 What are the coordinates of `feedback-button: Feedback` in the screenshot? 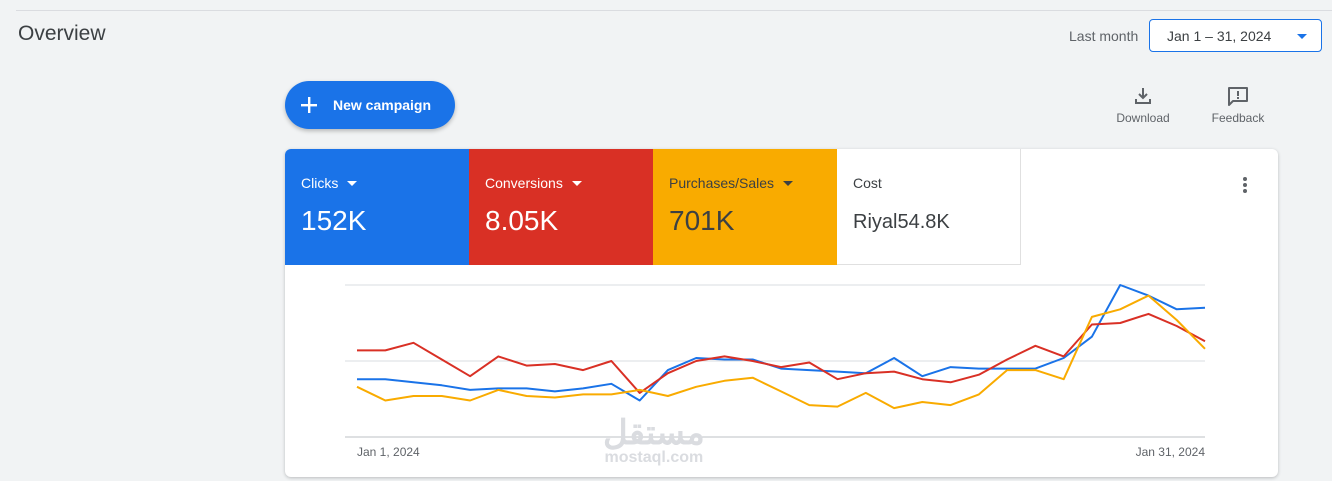 It's located at (1238, 105).